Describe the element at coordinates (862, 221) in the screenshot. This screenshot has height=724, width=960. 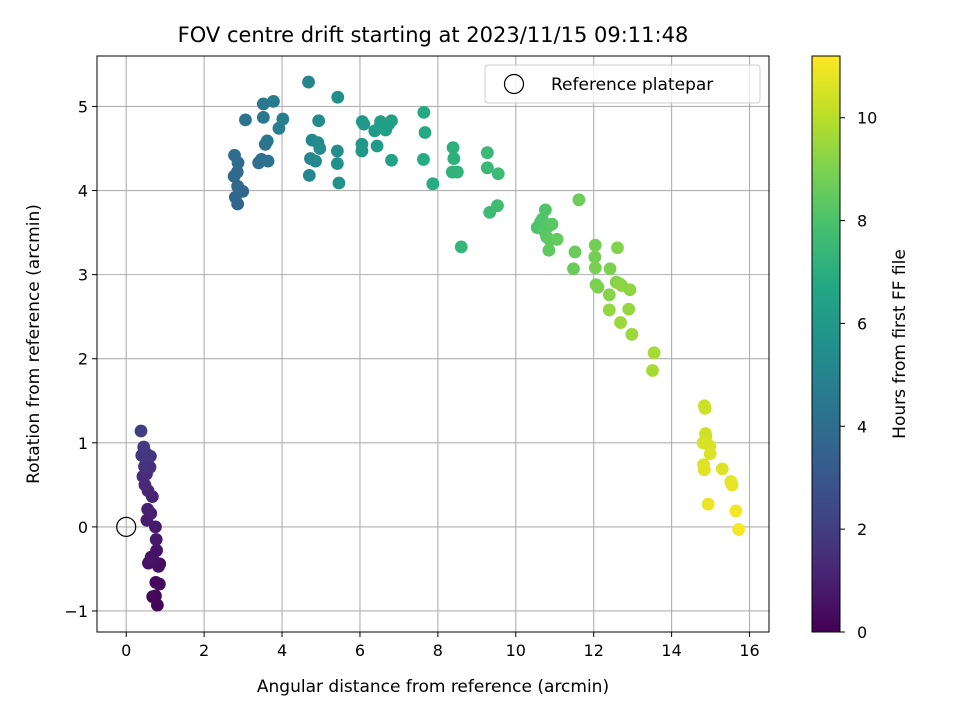
I see `colorbar-tick-label: 8` at that location.